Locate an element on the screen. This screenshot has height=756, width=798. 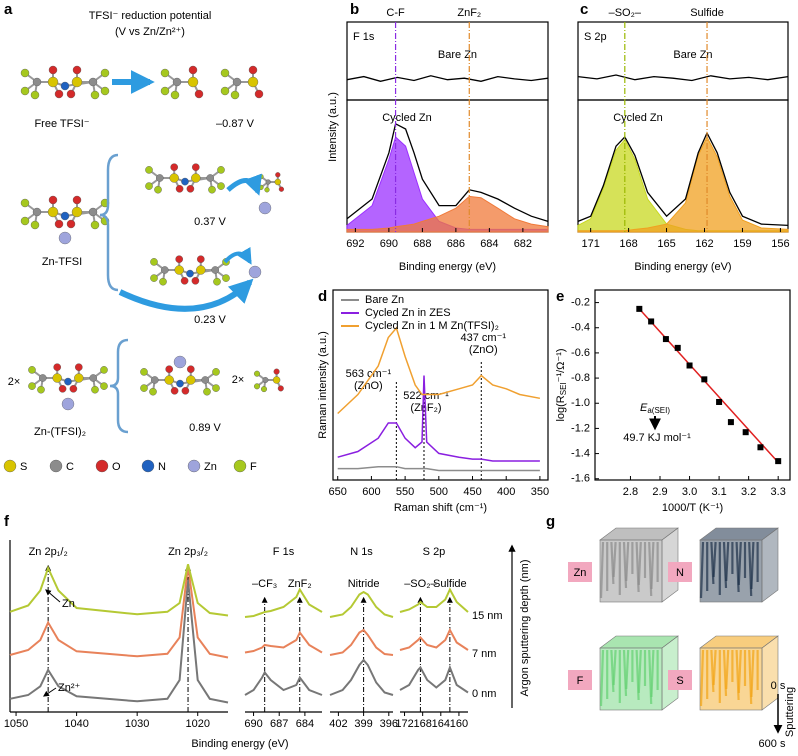
marker-label: –SO₂– is located at coordinates (625, 13).